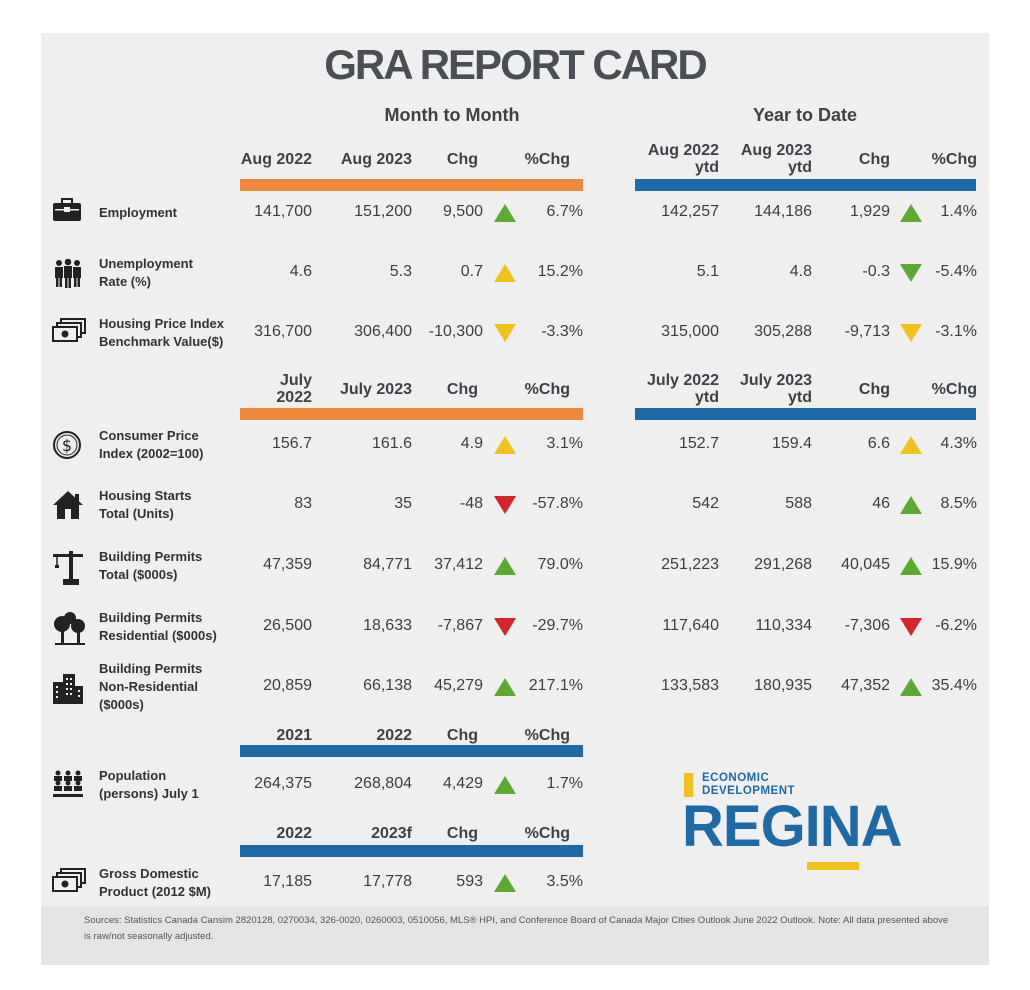 The width and height of the screenshot is (1030, 990). Describe the element at coordinates (562, 331) in the screenshot. I see `month-value: -3.3%` at that location.